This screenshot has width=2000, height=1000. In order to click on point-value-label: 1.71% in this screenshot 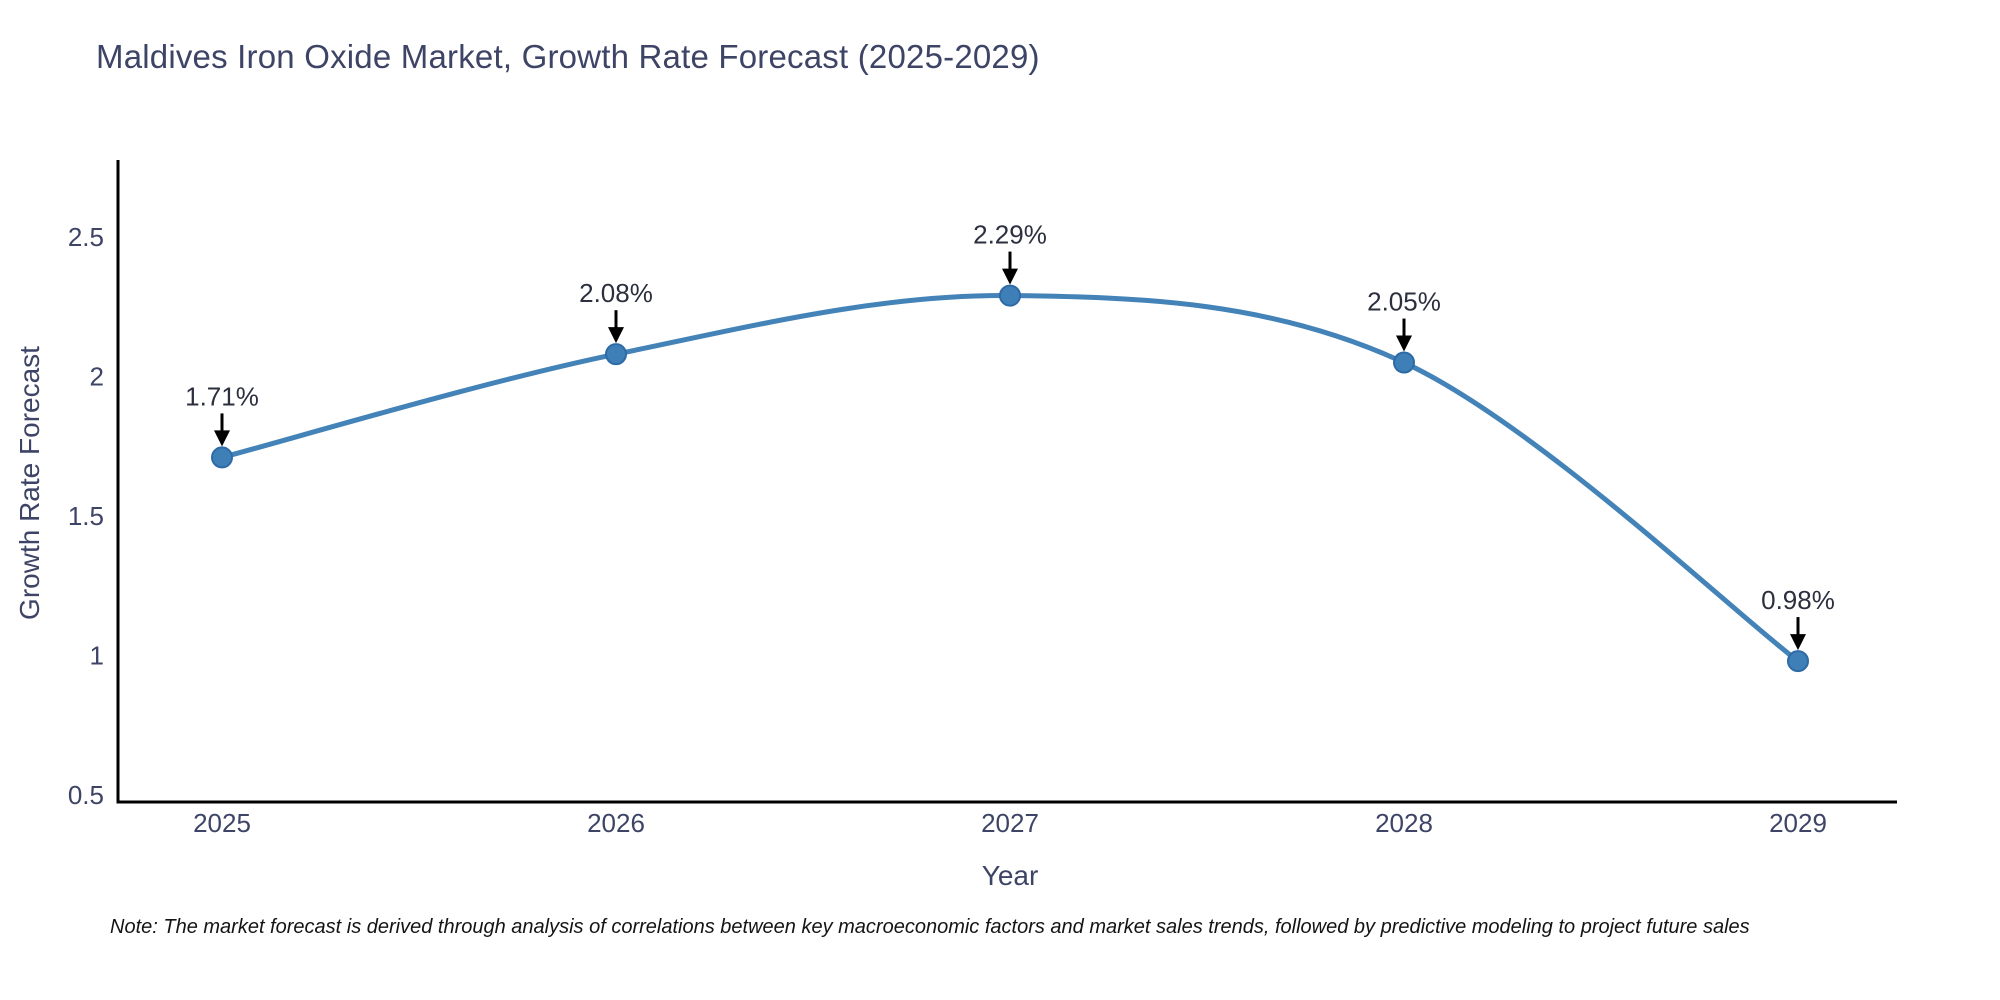, I will do `click(222, 396)`.